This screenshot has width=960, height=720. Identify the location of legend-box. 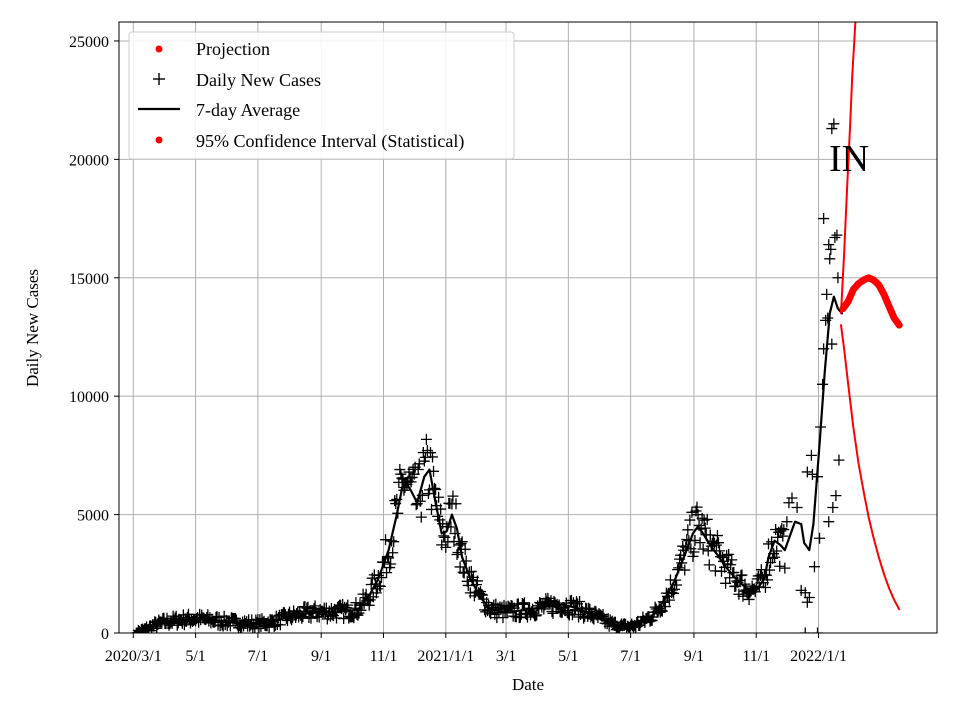
(321, 95).